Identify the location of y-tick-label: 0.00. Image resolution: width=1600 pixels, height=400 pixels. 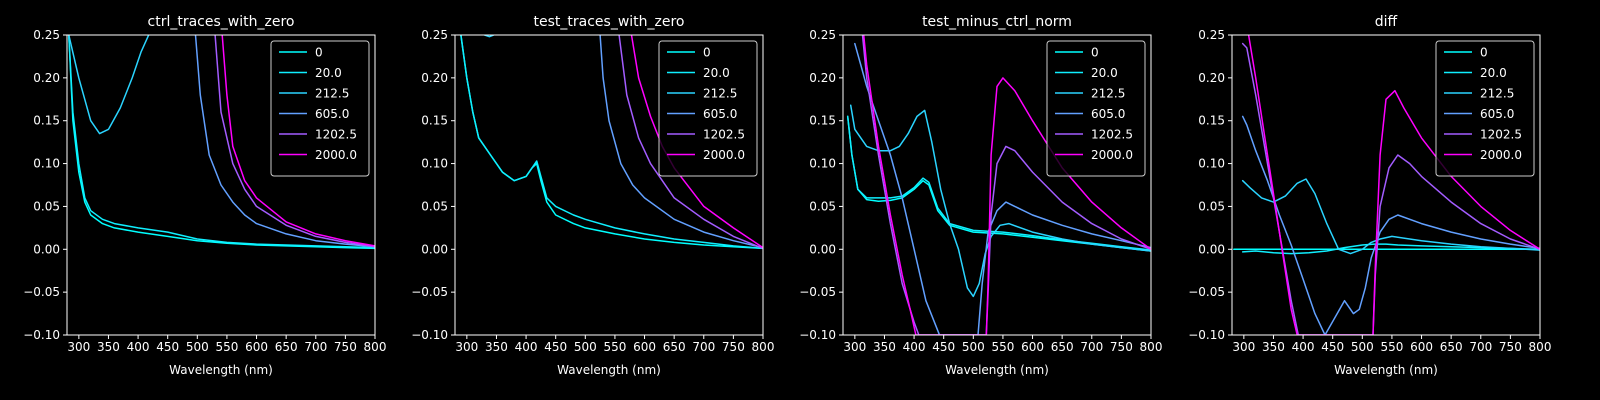
(1211, 249).